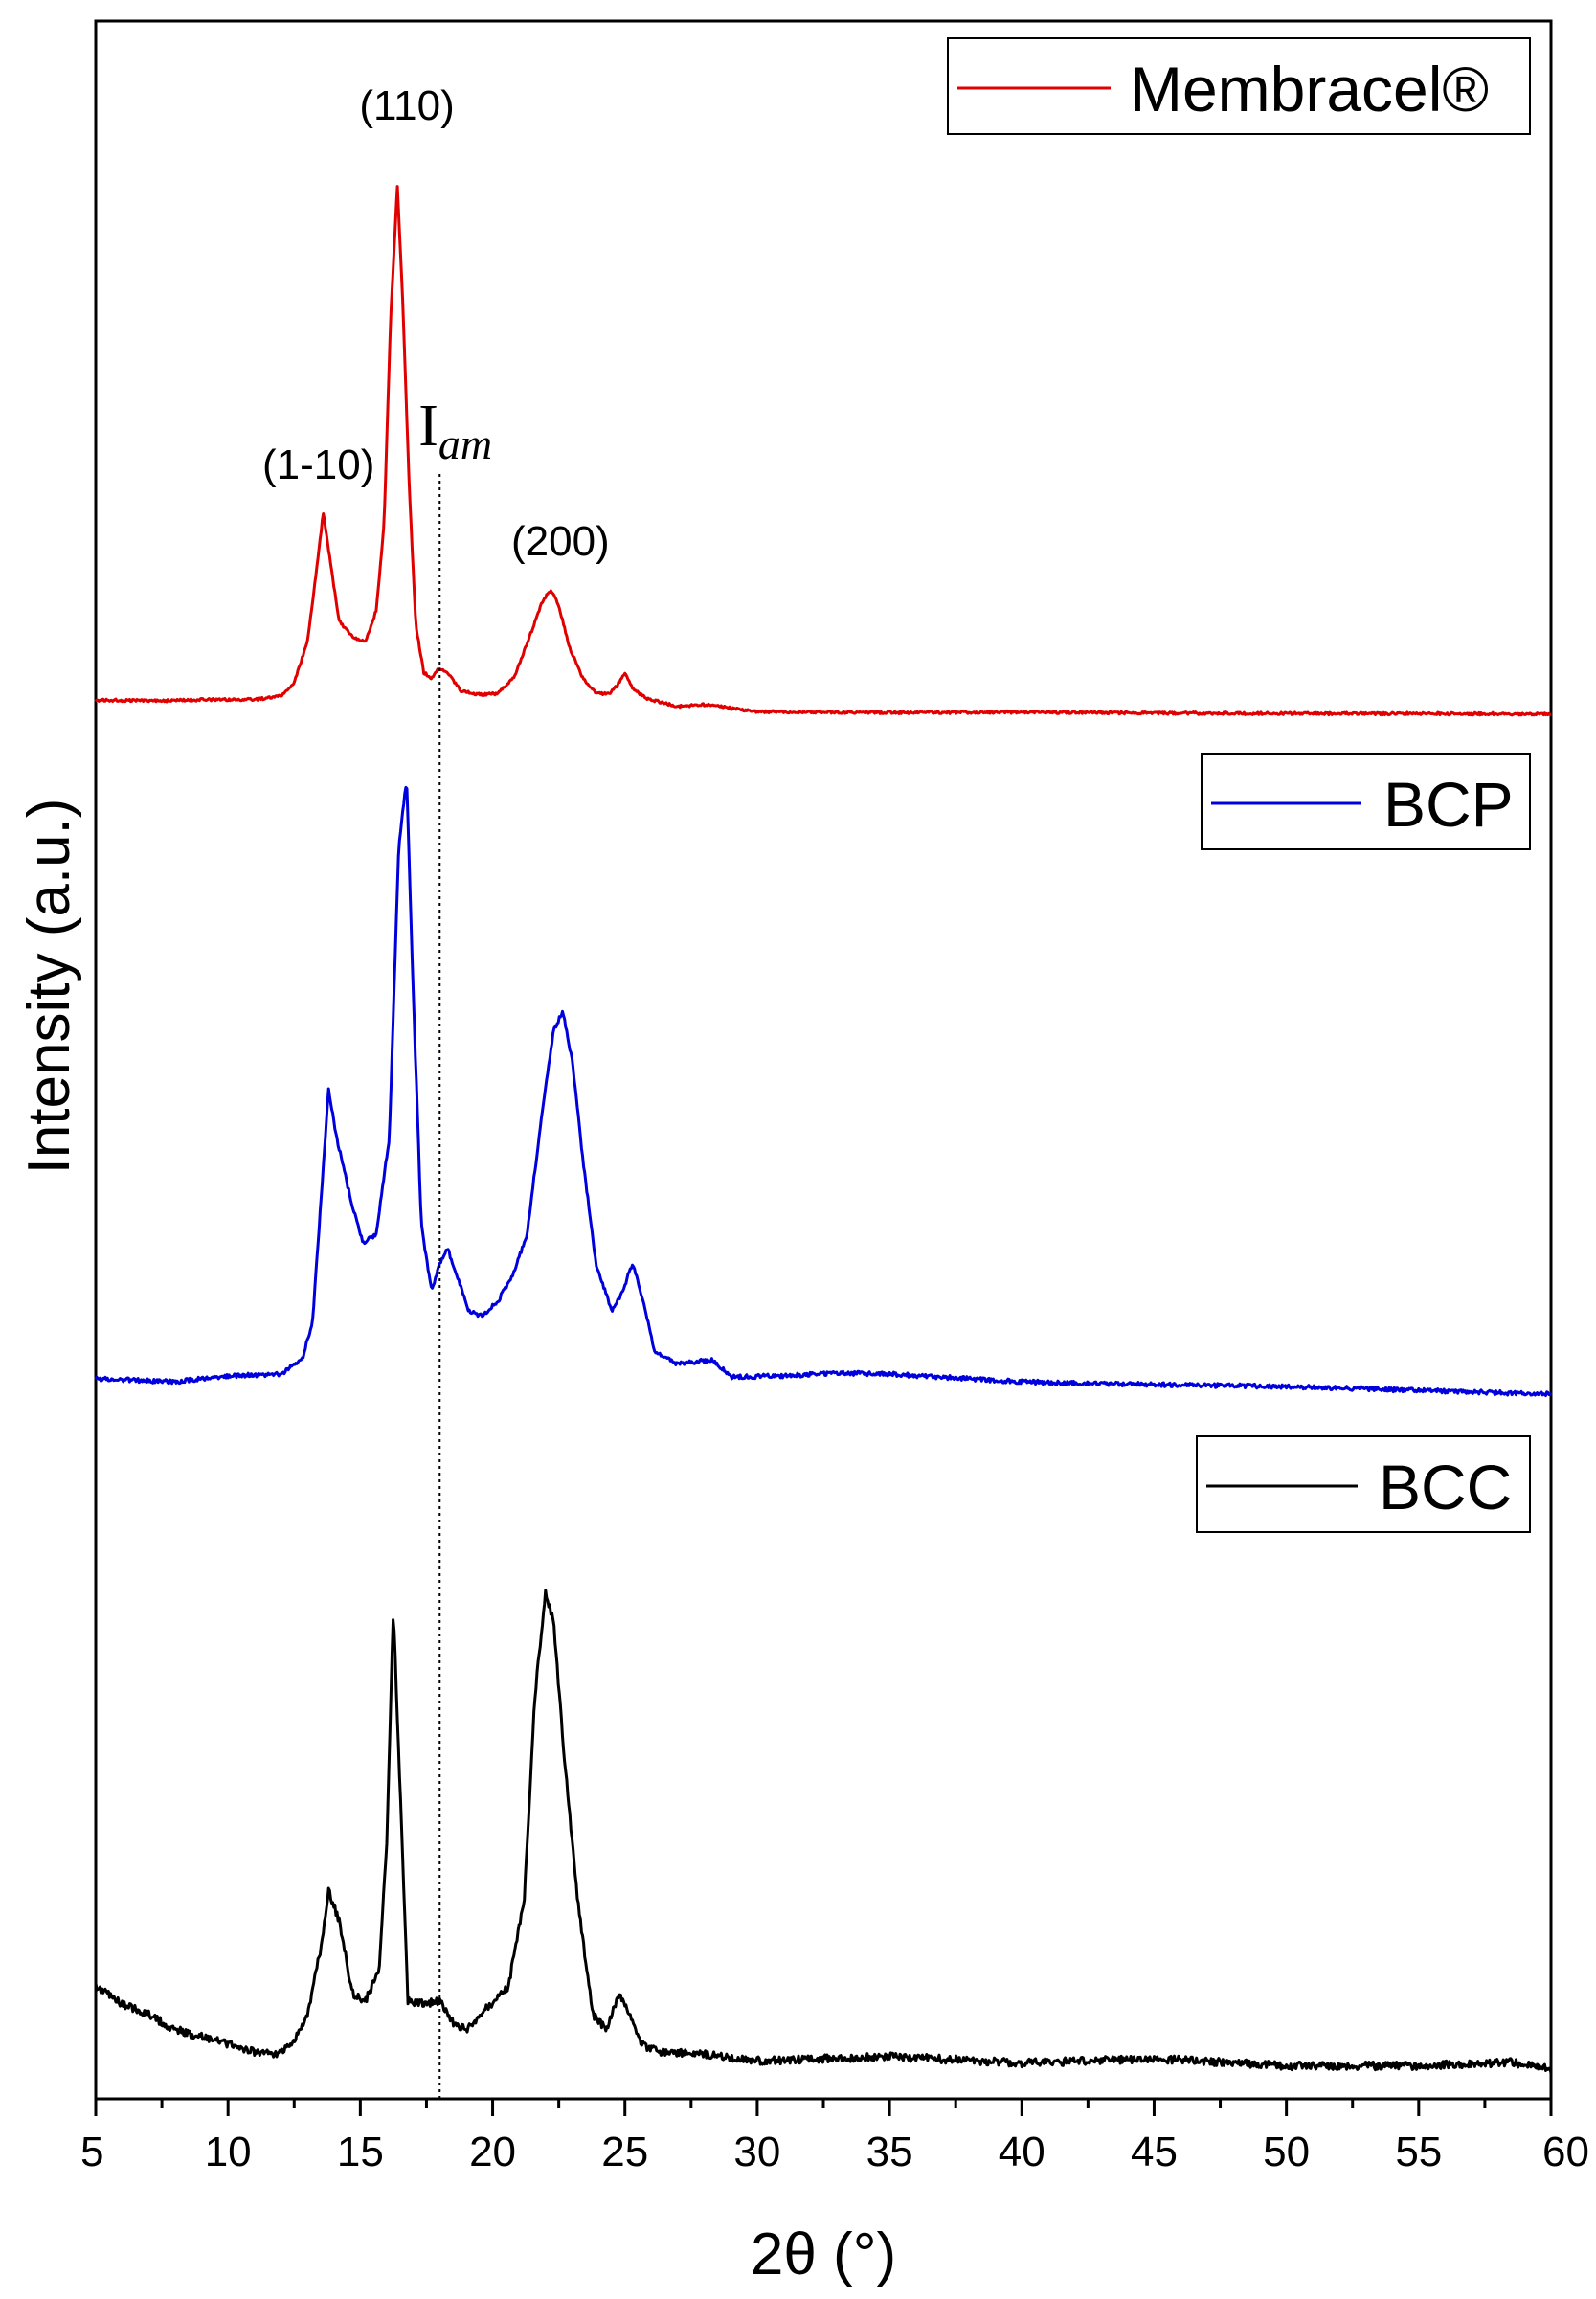  I want to click on x-tick-label: 60, so click(1565, 2152).